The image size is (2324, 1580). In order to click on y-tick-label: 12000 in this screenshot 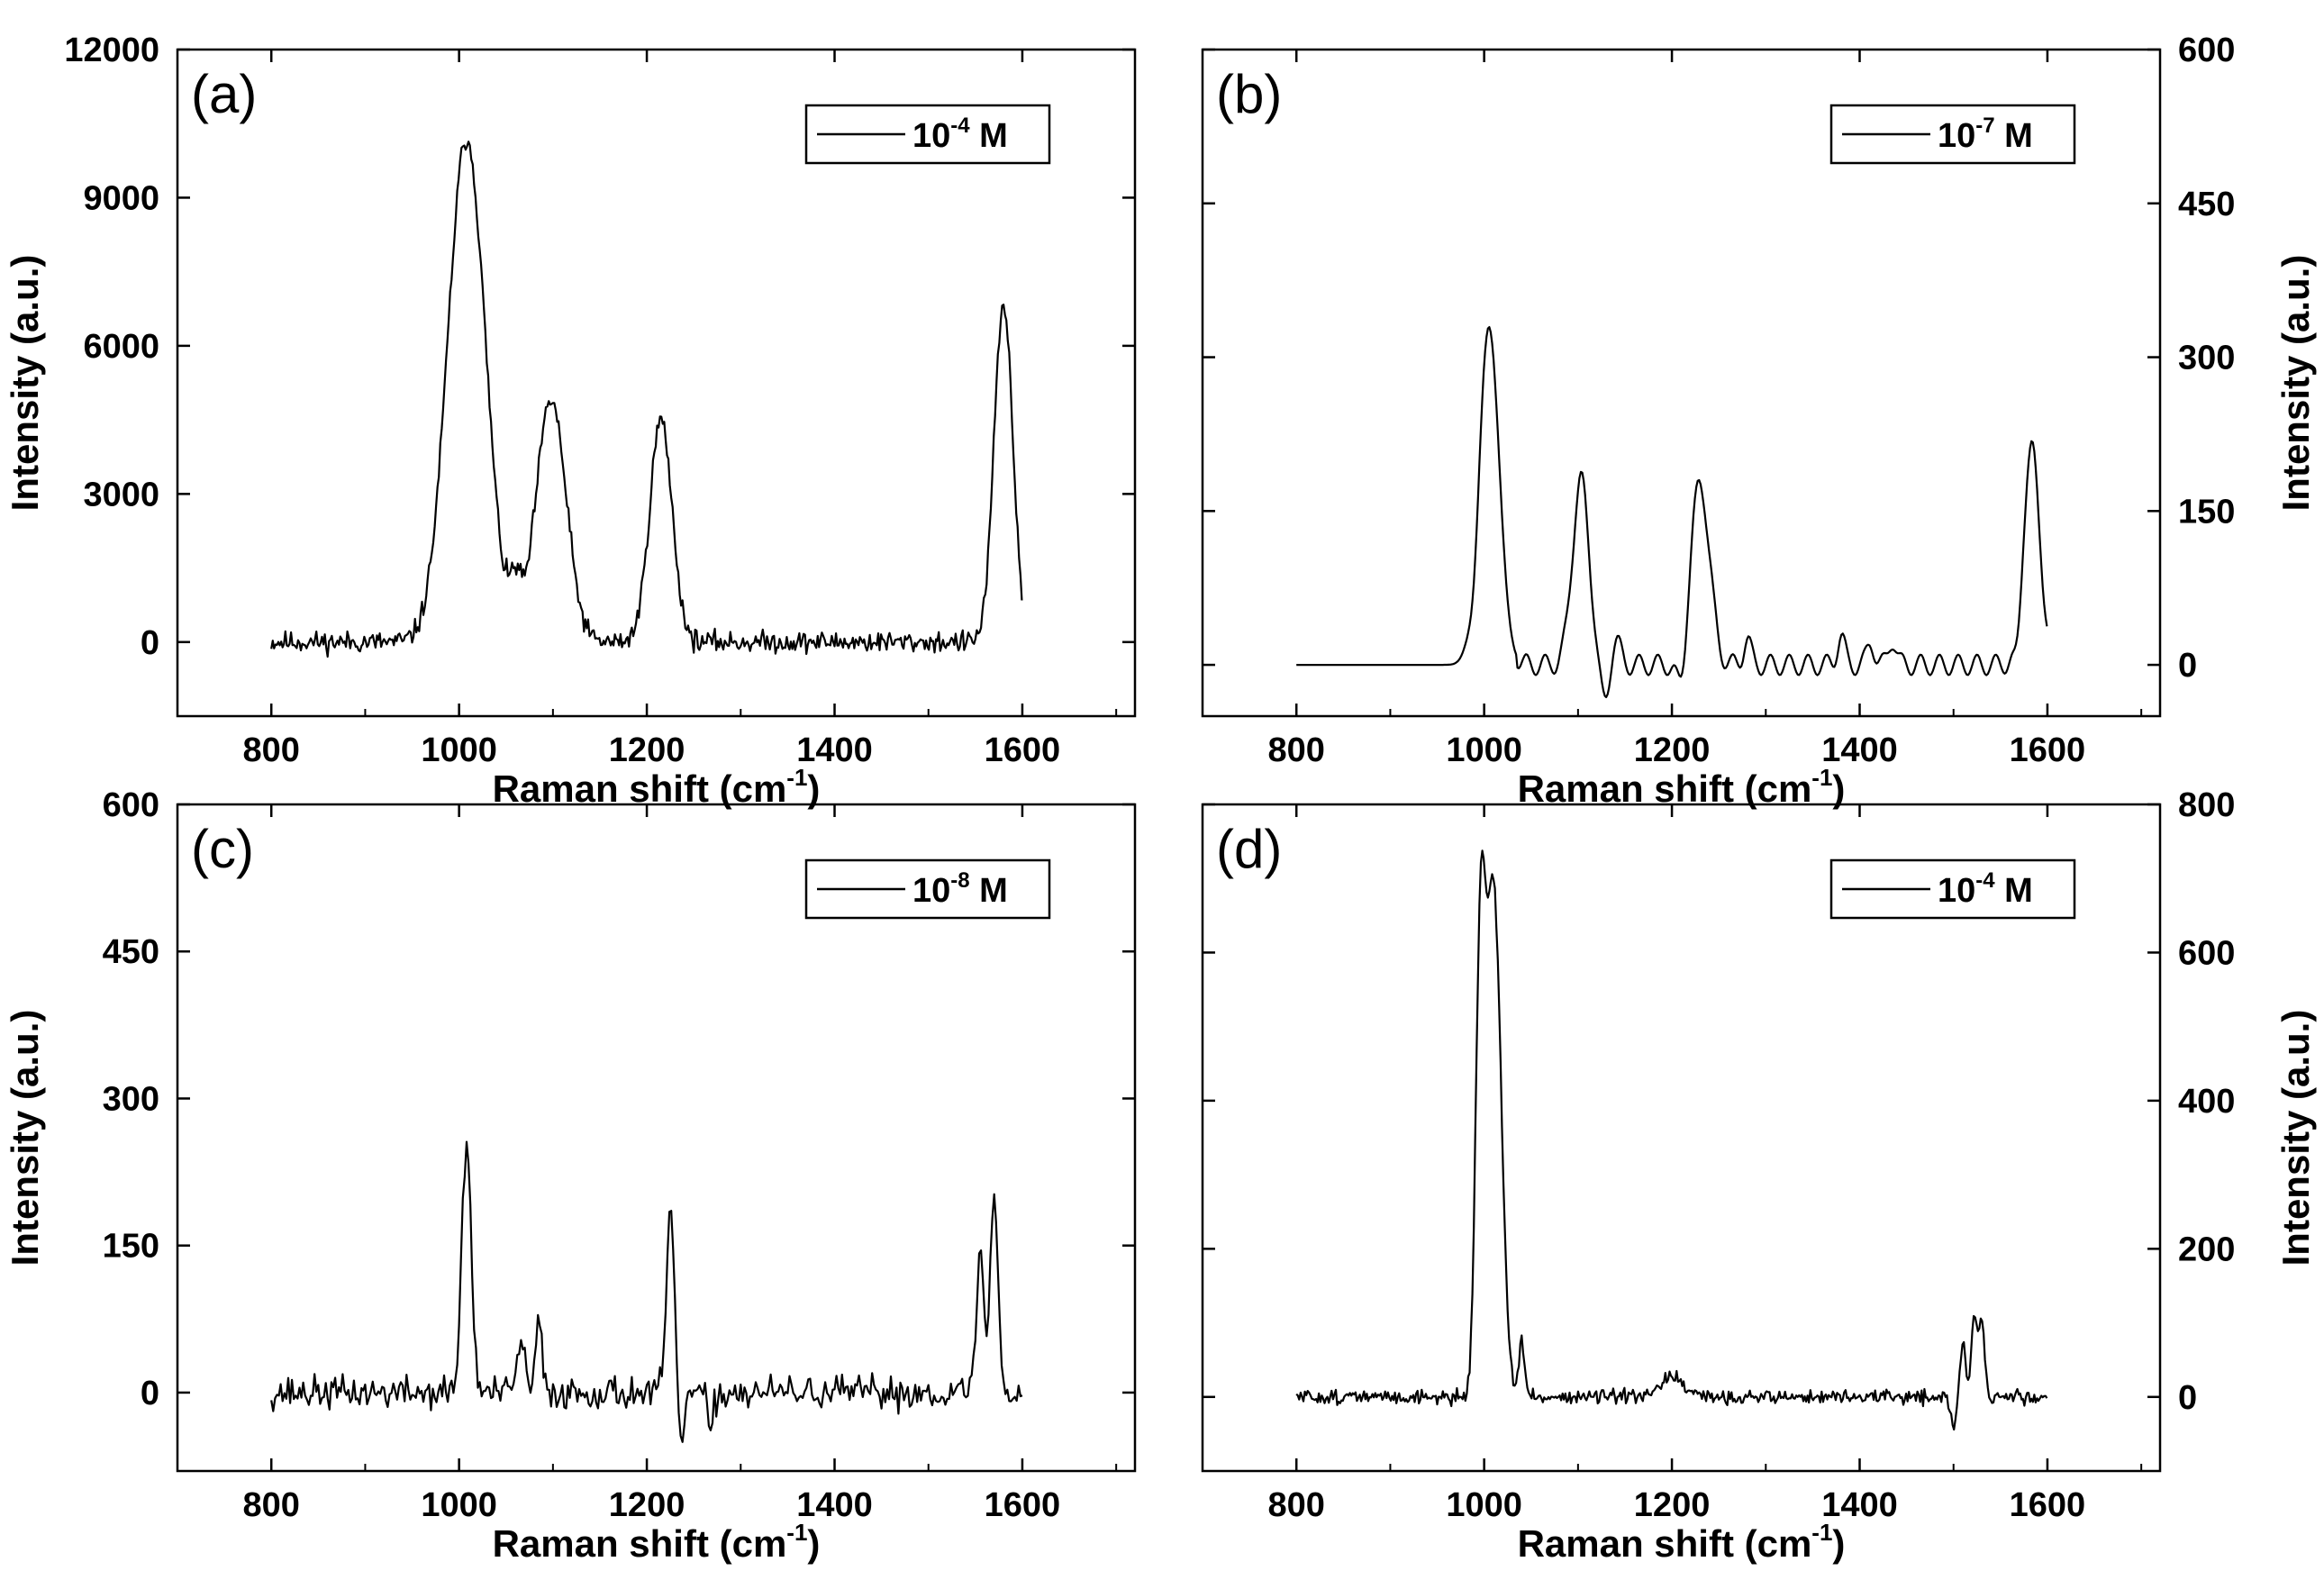, I will do `click(112, 50)`.